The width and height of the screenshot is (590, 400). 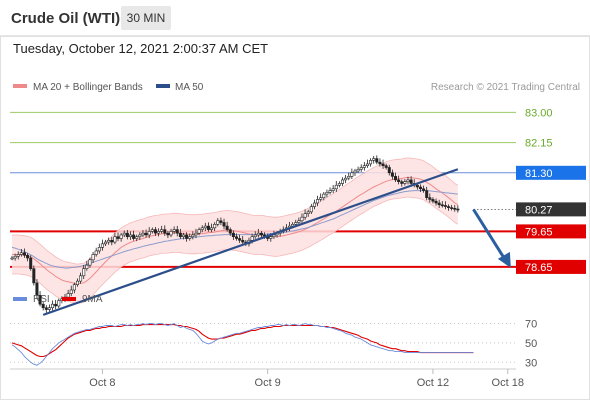 What do you see at coordinates (88, 87) in the screenshot?
I see `legend-ma20-label: MA 20 + Bollinger Bands` at bounding box center [88, 87].